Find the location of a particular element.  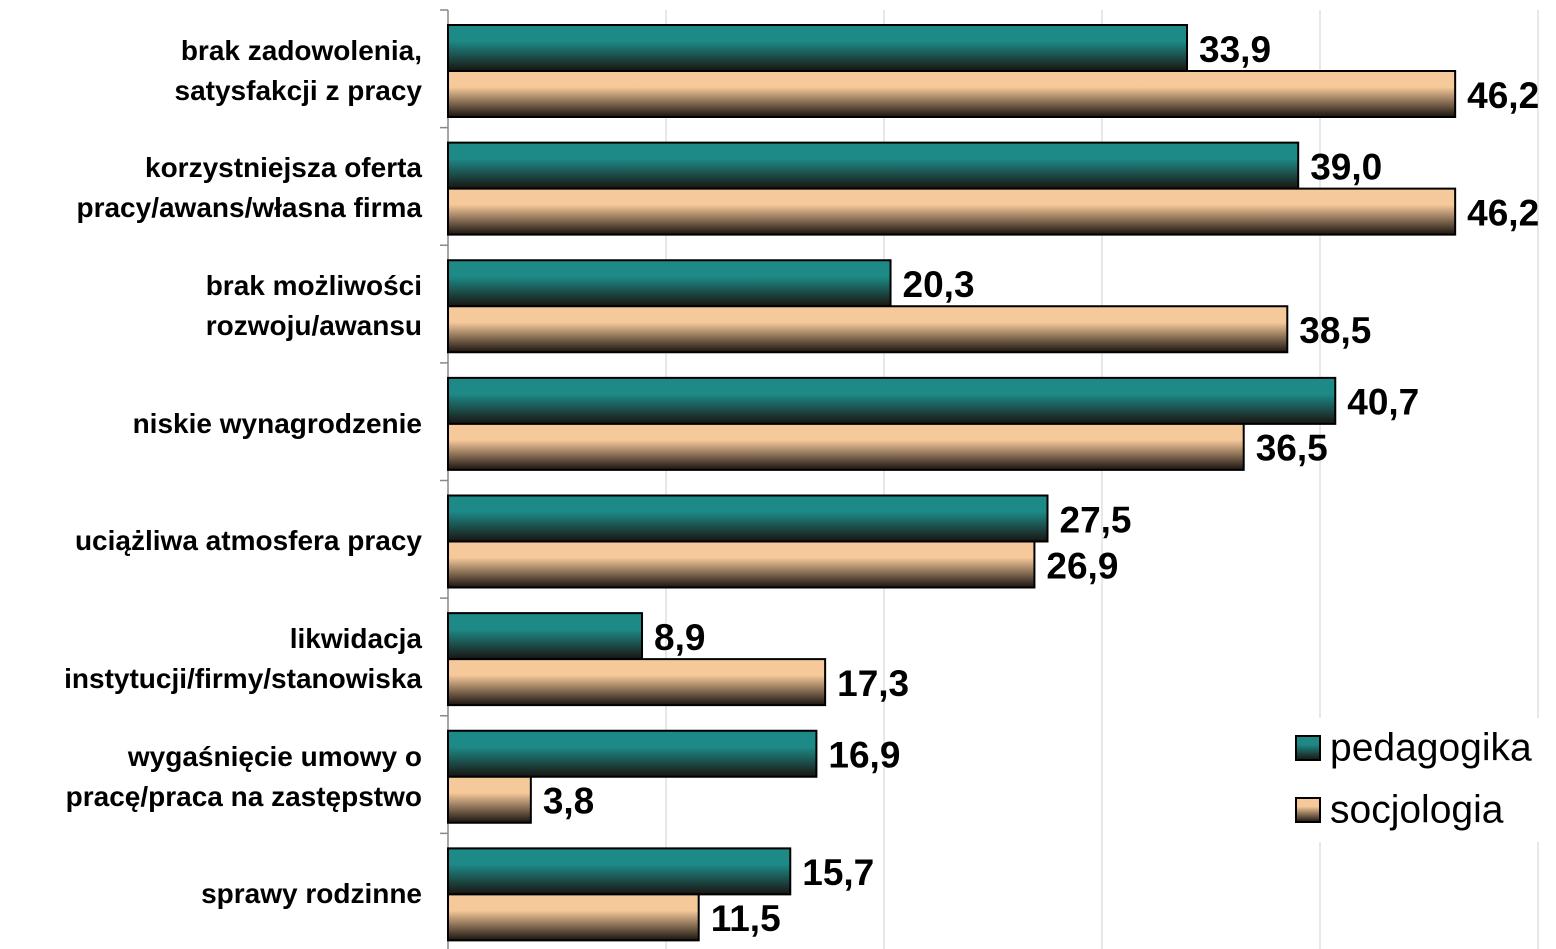

y-tick-label: likwidacja instytucji/firmy/stanowiska is located at coordinates (243, 658).